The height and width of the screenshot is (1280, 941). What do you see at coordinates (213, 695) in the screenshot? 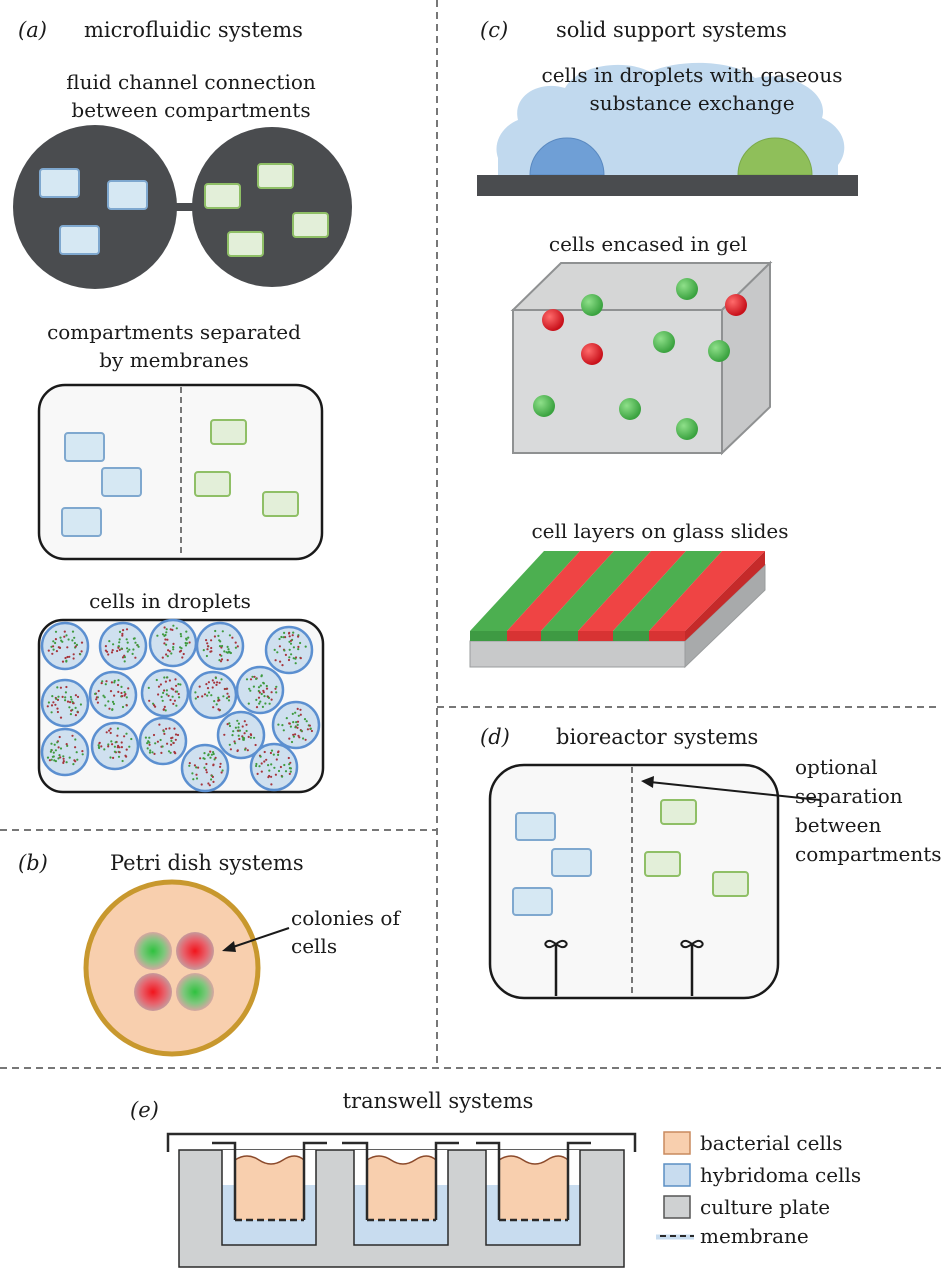
I see `droplet` at bounding box center [213, 695].